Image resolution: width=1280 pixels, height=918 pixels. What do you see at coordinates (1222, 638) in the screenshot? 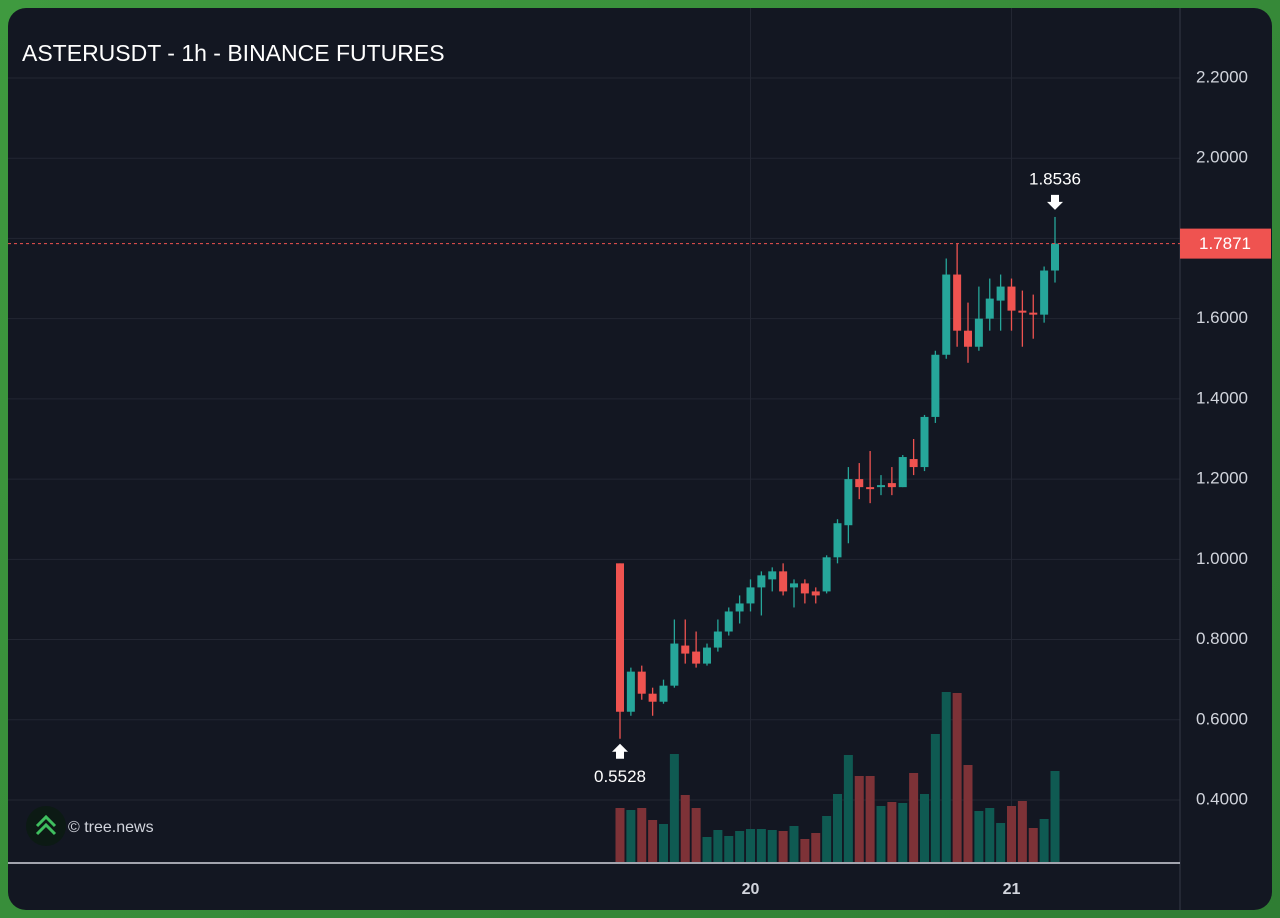
I see `y-tick-label: 0.8000` at bounding box center [1222, 638].